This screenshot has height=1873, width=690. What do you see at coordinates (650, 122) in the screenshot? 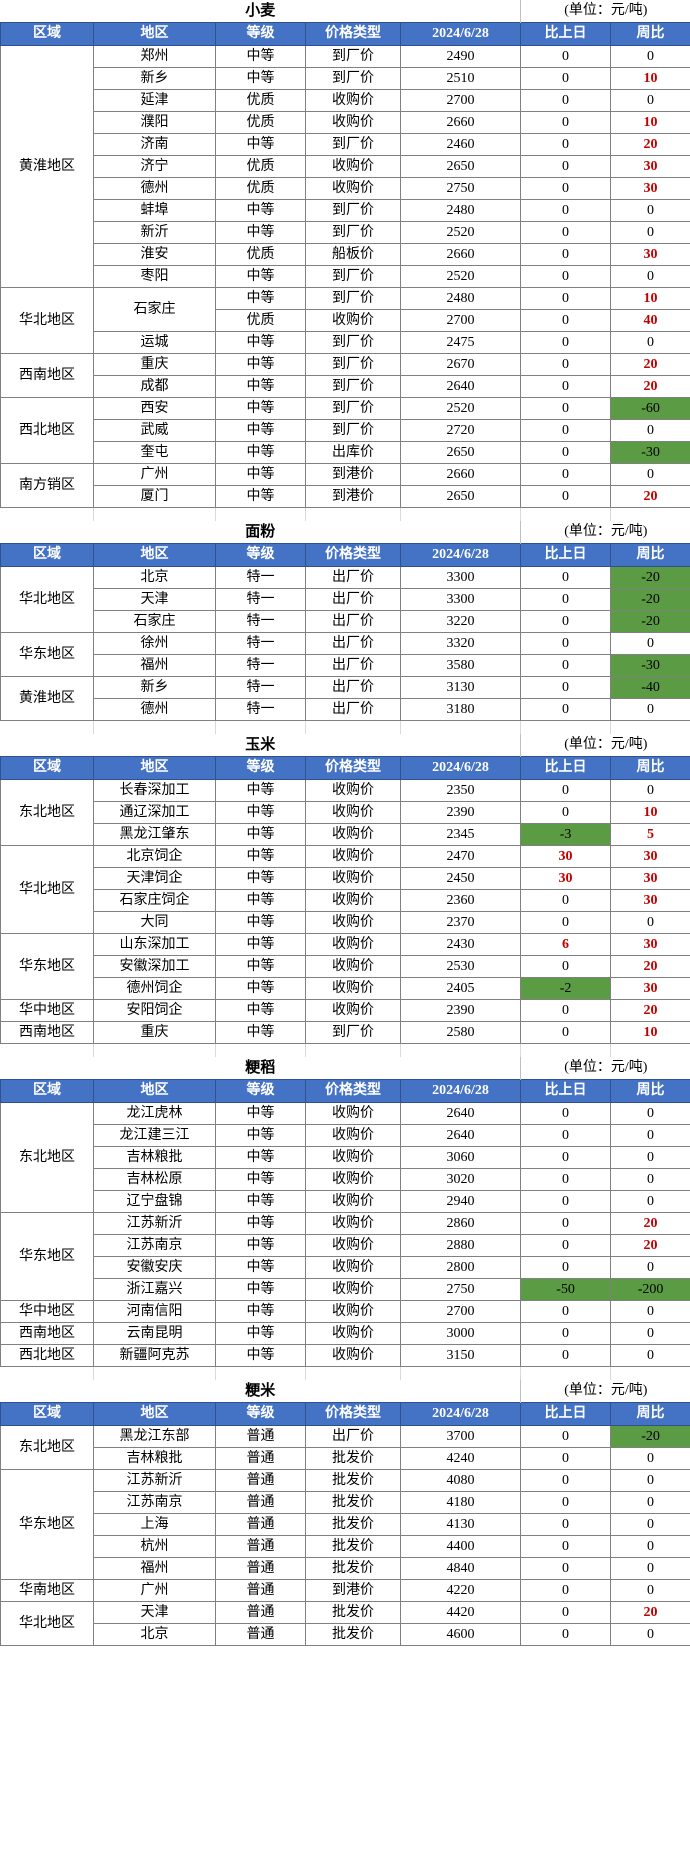
I see `week-change-cell: 10` at bounding box center [650, 122].